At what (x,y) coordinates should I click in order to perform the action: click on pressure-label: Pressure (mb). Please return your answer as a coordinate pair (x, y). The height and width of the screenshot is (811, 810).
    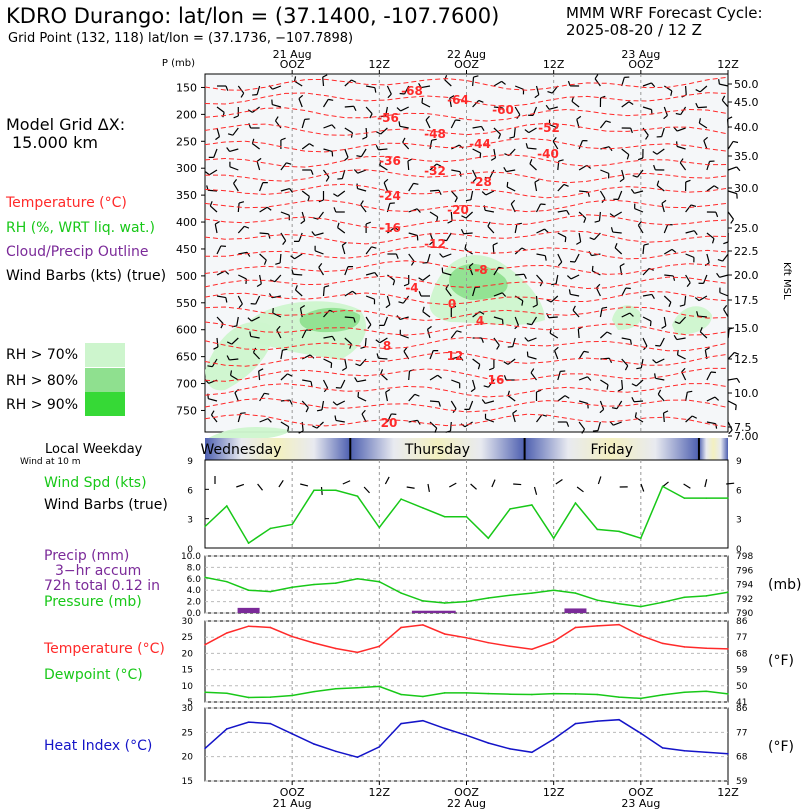
    Looking at the image, I should click on (93, 602).